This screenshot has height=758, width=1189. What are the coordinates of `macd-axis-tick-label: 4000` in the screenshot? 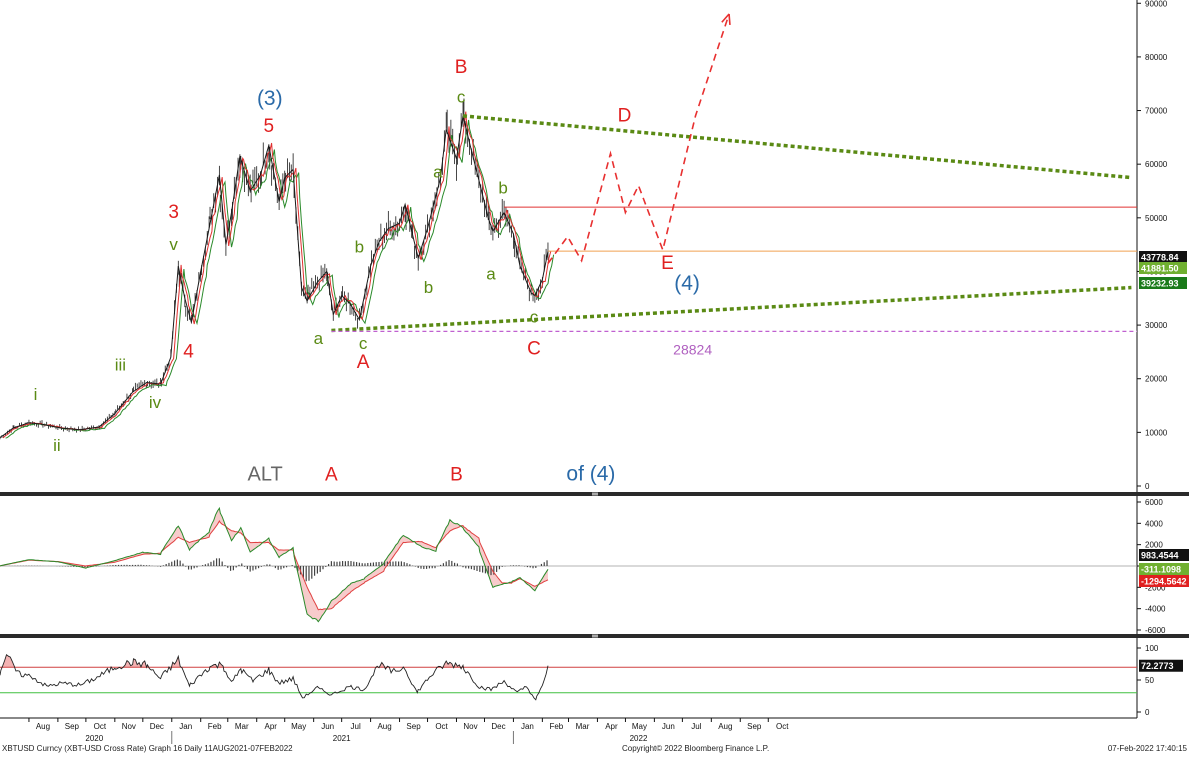 It's located at (1154, 523).